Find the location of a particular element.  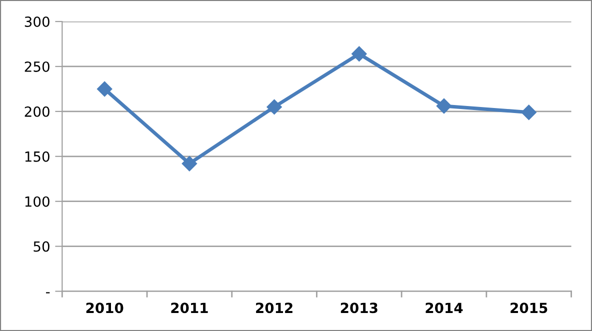

y-tick-label: 200 is located at coordinates (37, 111).